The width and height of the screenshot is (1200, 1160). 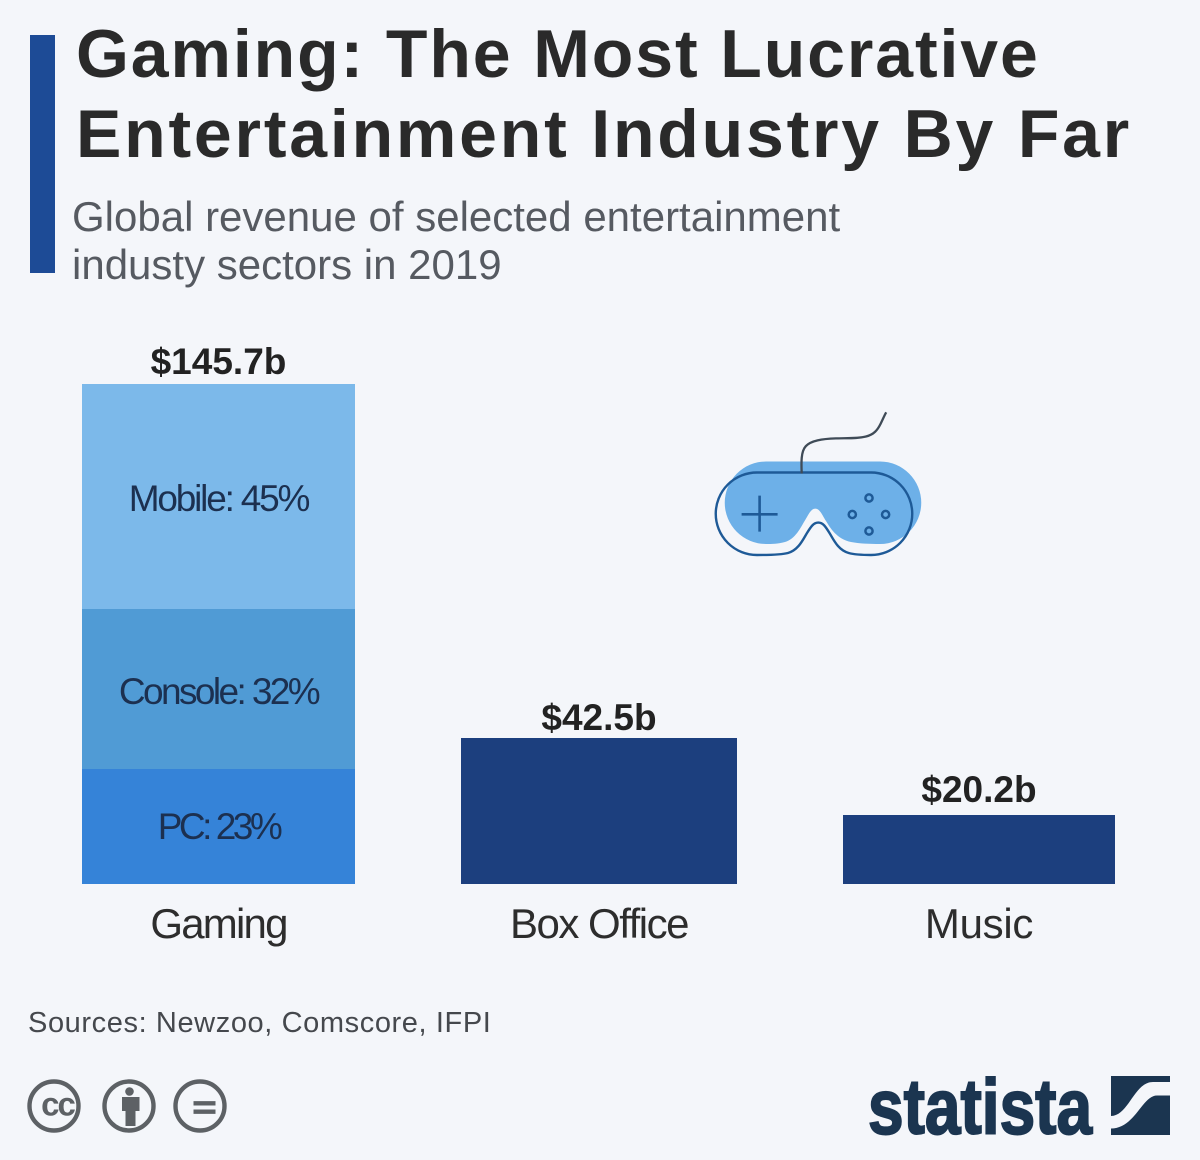 What do you see at coordinates (58, 1103) in the screenshot?
I see `svg-text: cc` at bounding box center [58, 1103].